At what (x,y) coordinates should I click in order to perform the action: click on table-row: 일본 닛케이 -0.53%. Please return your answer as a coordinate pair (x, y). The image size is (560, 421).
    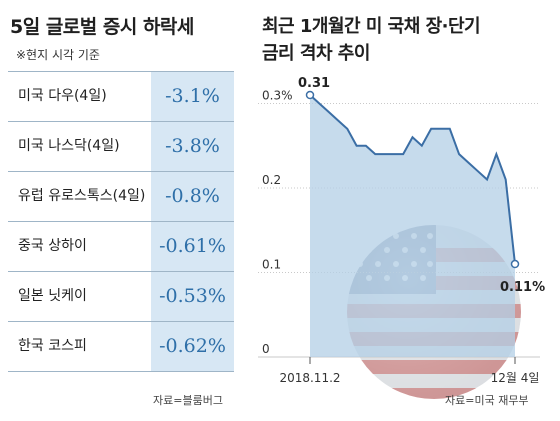
    Looking at the image, I should click on (121, 296).